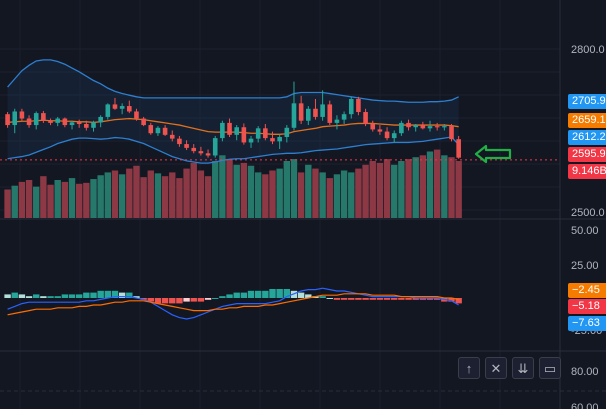 This screenshot has width=606, height=409. Describe the element at coordinates (585, 266) in the screenshot. I see `price-axis-tick-label: 25.00` at that location.